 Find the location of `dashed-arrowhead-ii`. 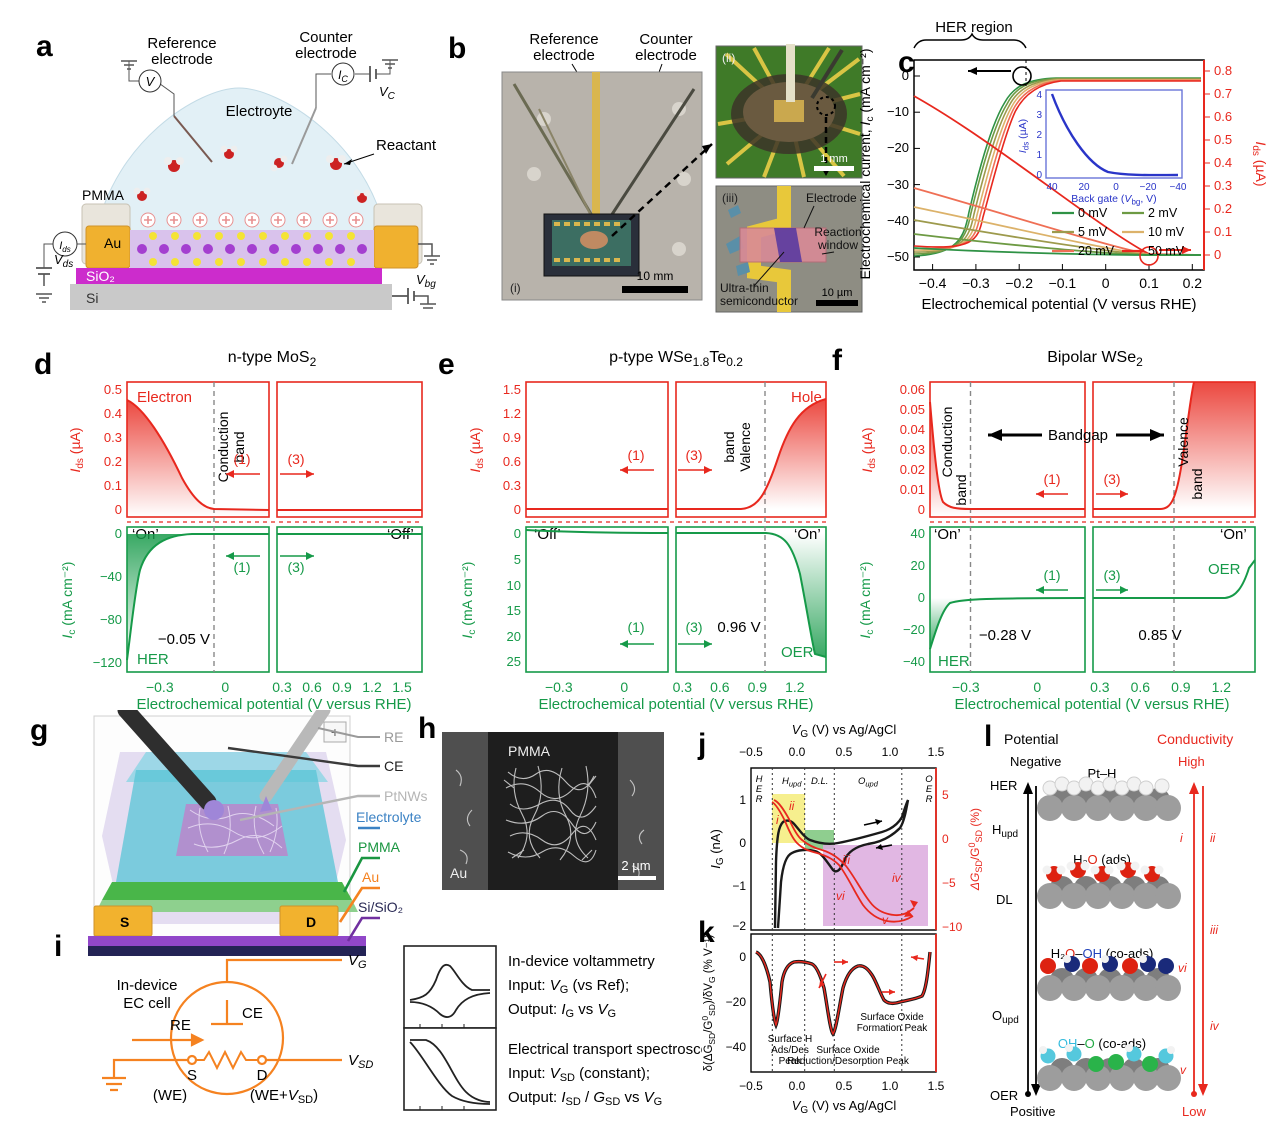

dashed-arrowhead-ii is located at coordinates (707, 149).